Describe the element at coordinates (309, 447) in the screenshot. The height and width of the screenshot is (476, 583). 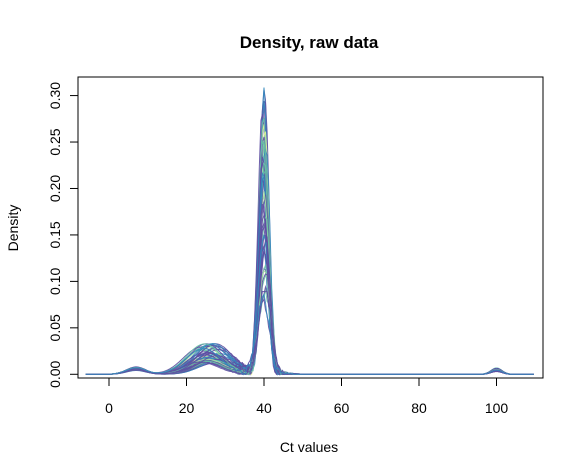
I see `x-axis-label: Ct values` at that location.